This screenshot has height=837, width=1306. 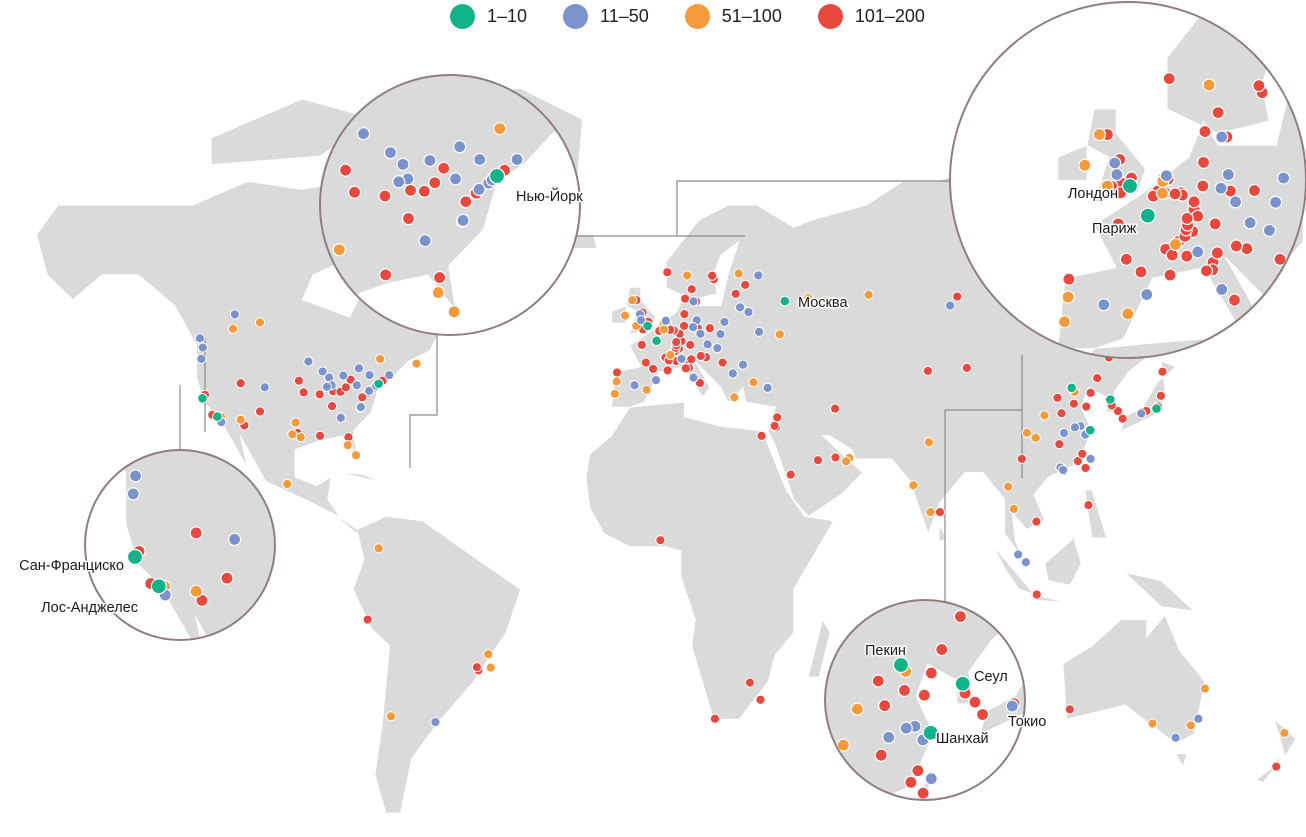 What do you see at coordinates (925, 700) in the screenshot?
I see `inset-border` at bounding box center [925, 700].